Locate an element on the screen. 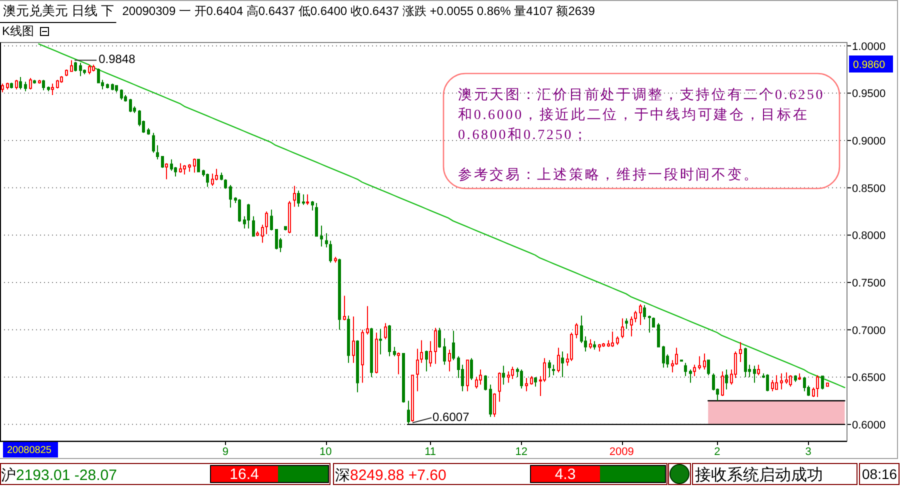 The height and width of the screenshot is (487, 900). x-tick-label: 3 is located at coordinates (808, 452).